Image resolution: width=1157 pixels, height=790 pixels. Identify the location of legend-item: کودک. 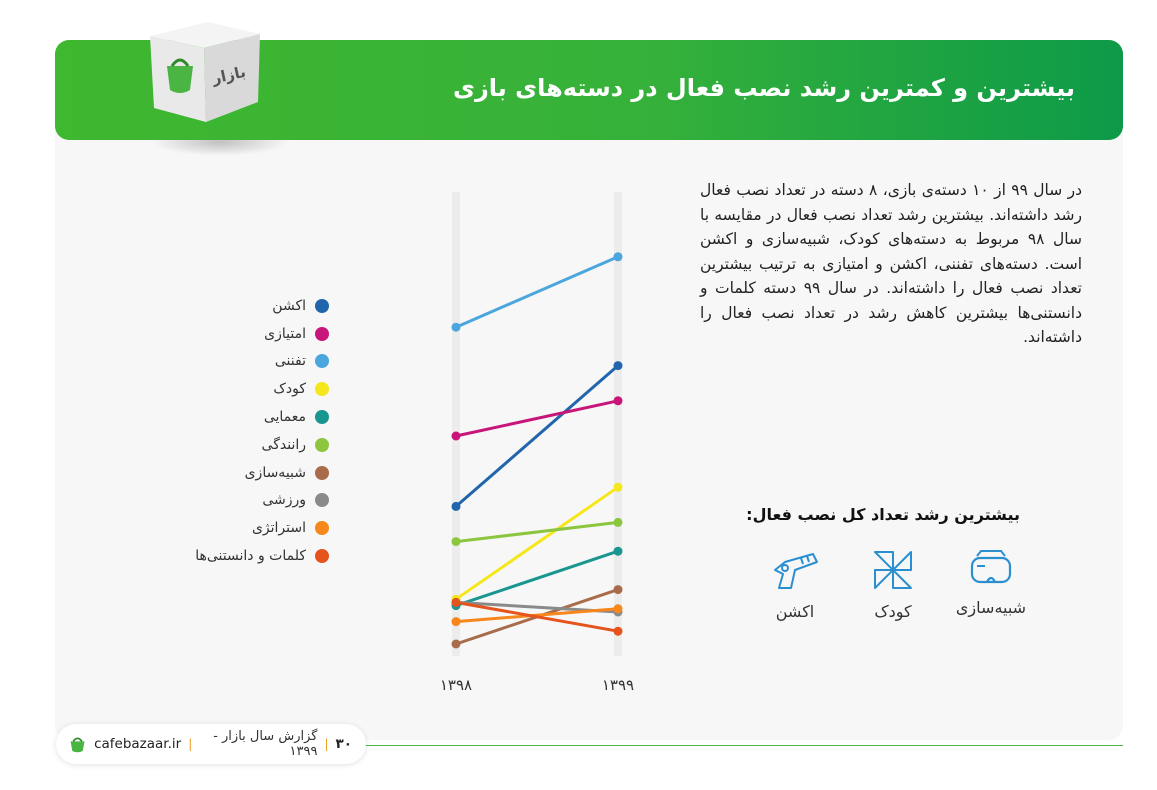
(262, 389).